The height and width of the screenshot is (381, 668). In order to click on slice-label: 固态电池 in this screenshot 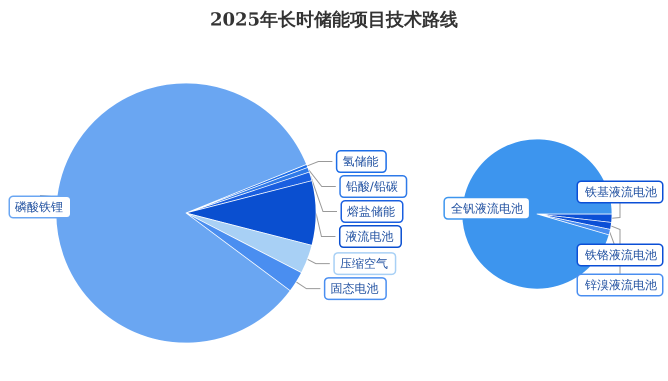, I will do `click(354, 289)`.